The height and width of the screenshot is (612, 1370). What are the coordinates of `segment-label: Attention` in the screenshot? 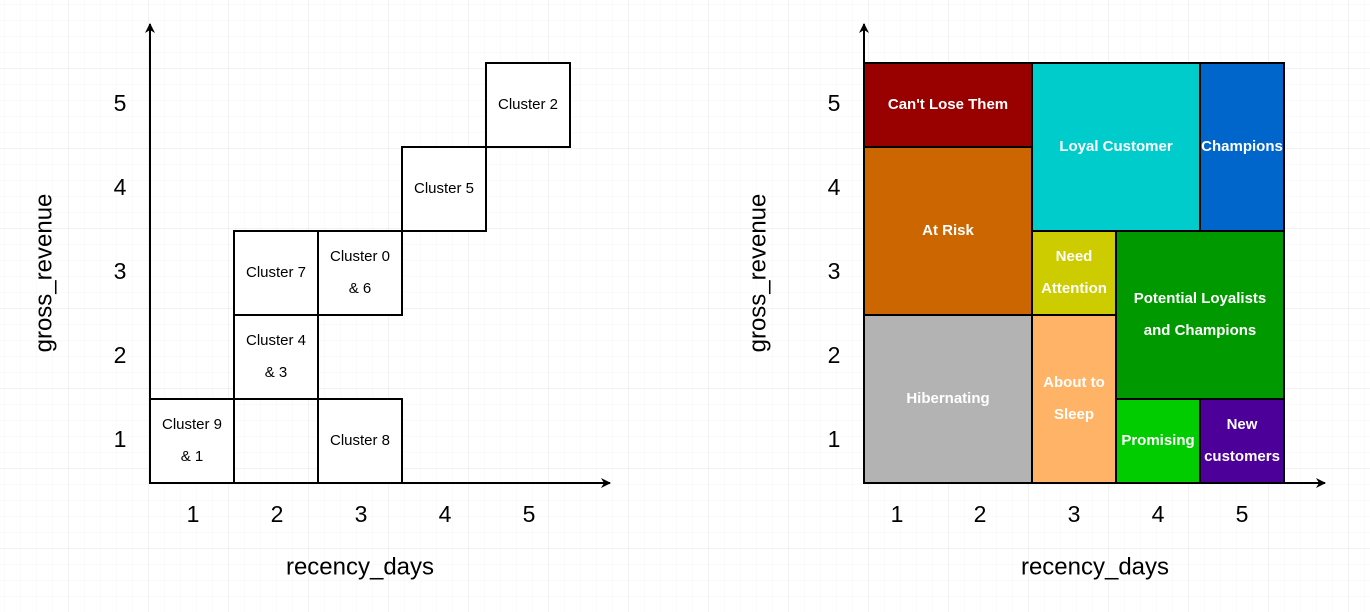 It's located at (1074, 288).